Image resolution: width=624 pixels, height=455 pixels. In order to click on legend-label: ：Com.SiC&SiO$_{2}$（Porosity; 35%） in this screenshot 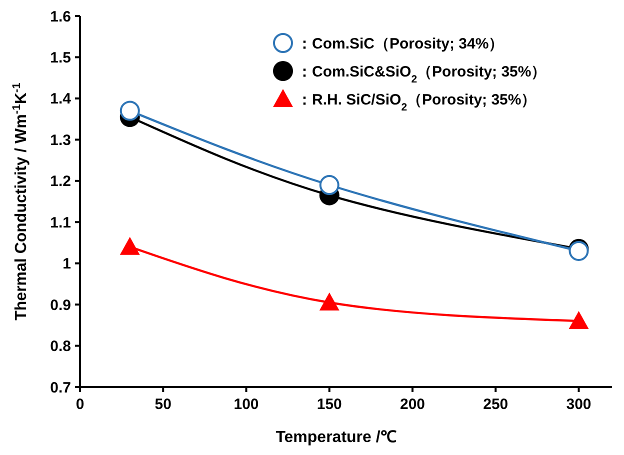, I will do `click(421, 74)`.